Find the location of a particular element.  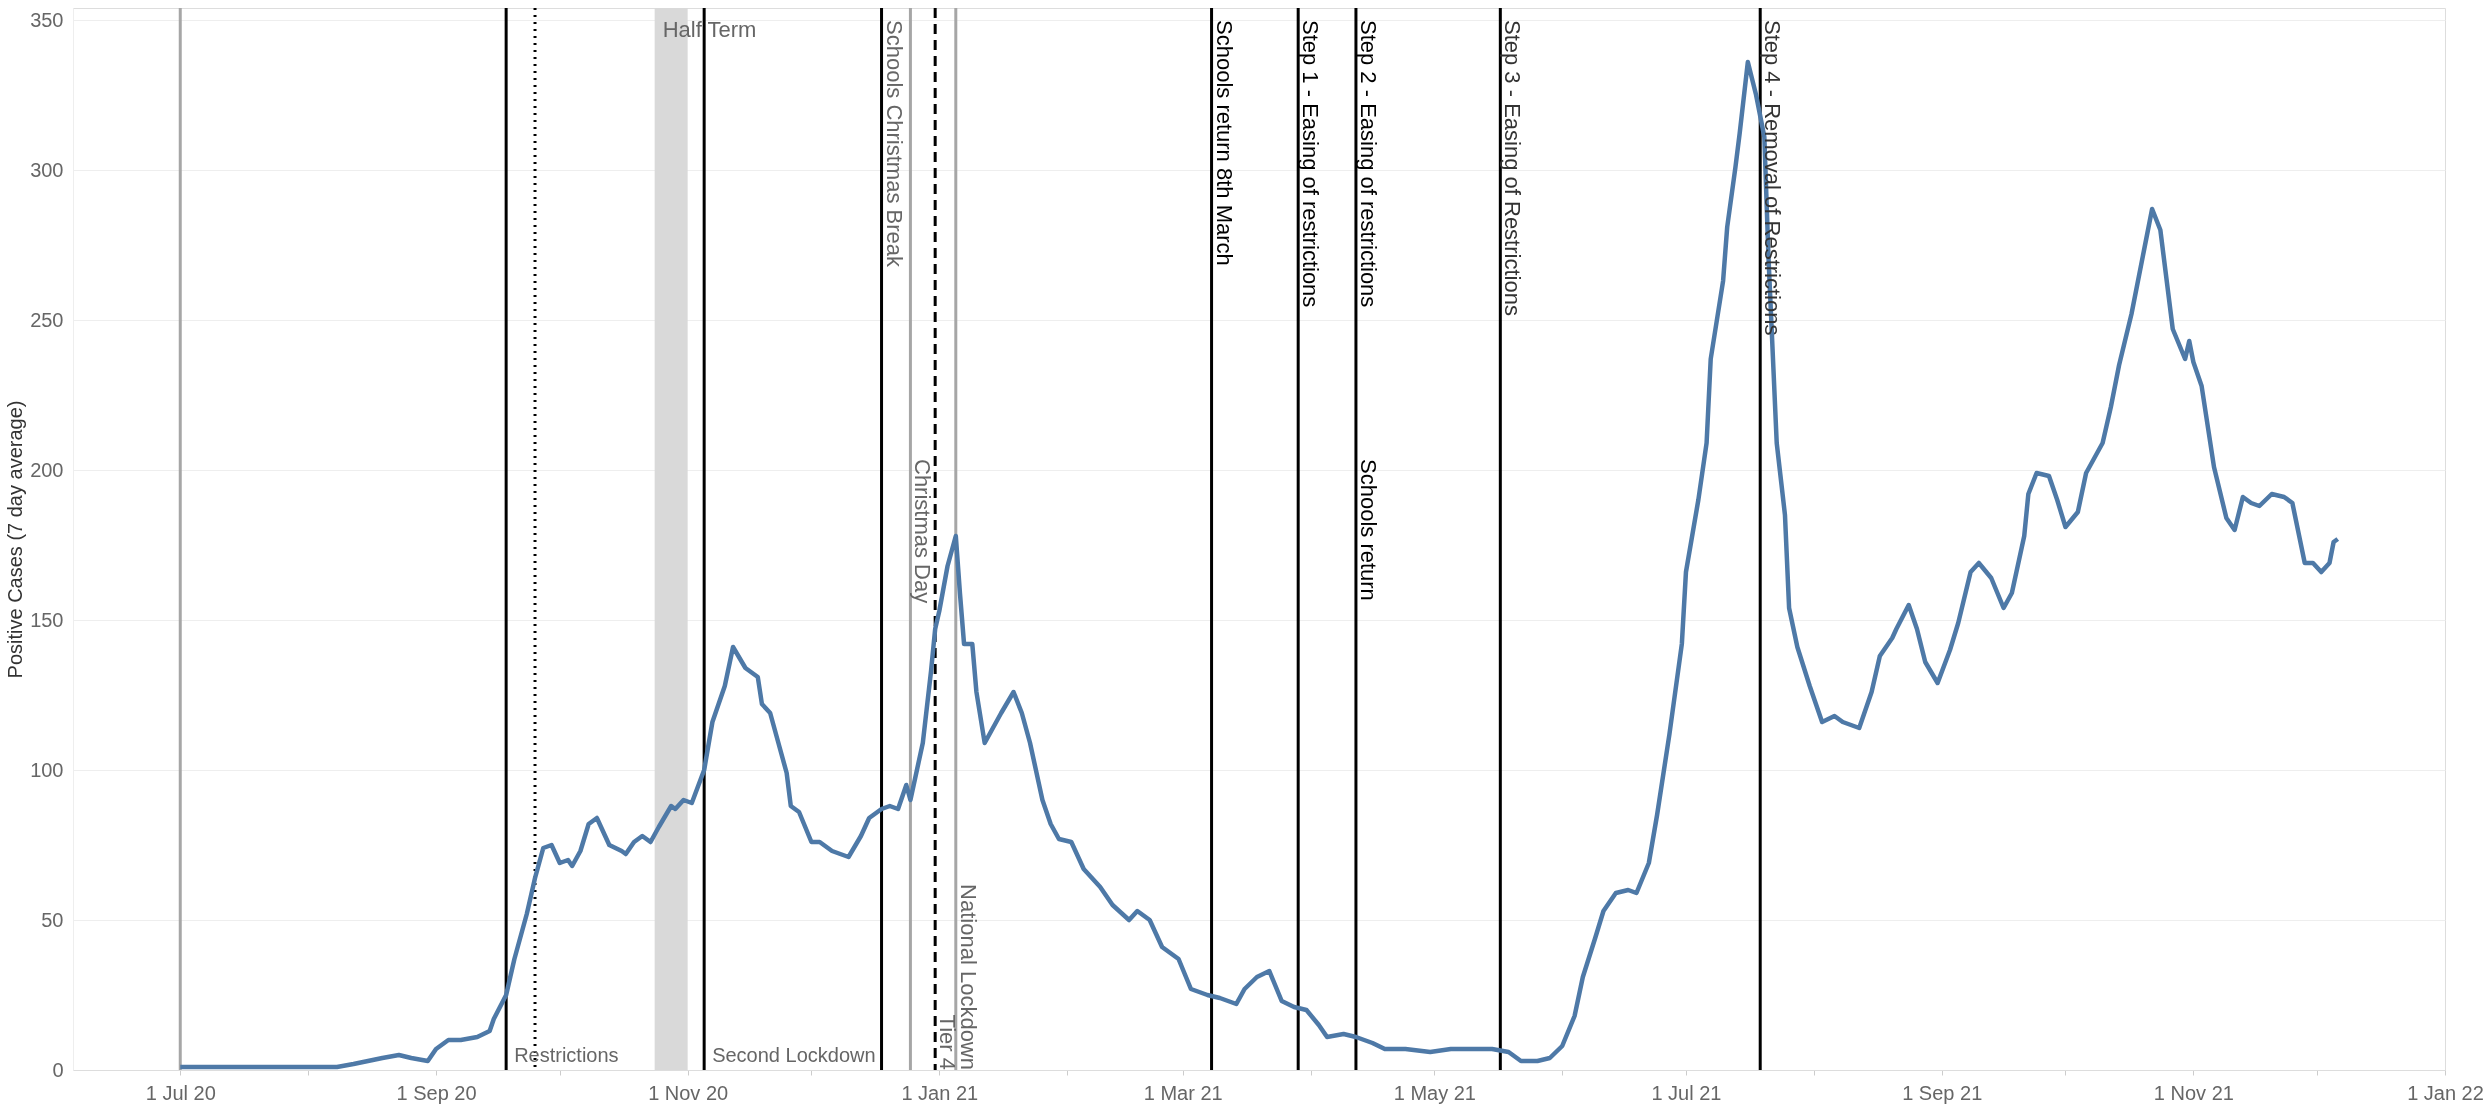

x-tick-label: 1 Mar 21 is located at coordinates (1183, 1092).